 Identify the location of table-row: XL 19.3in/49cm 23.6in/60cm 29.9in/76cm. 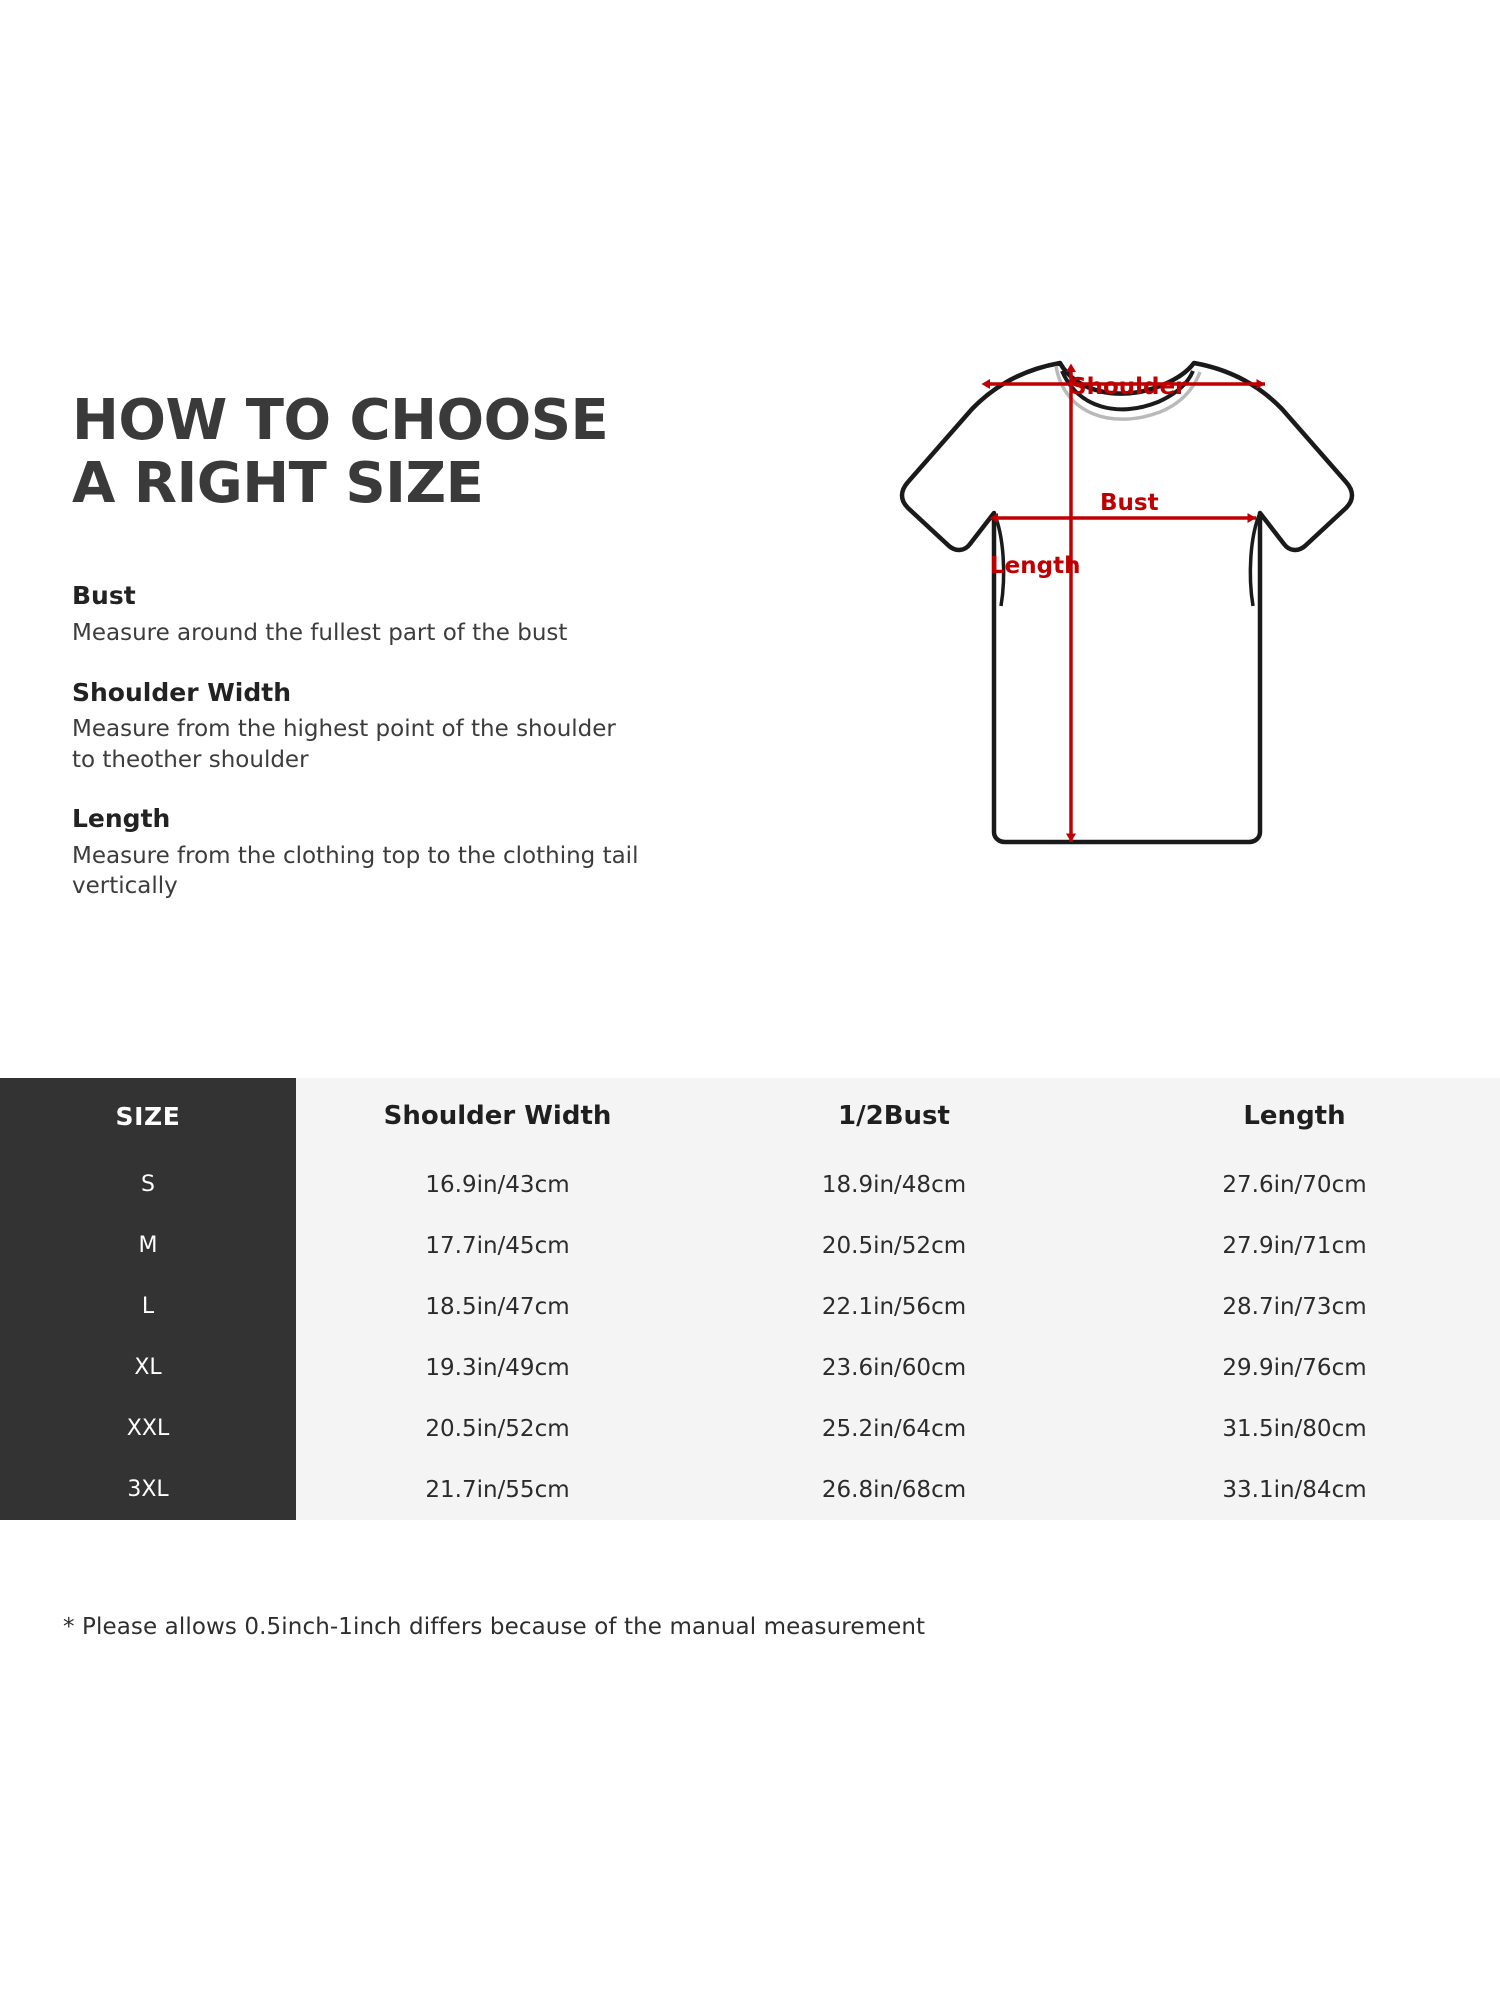
(750, 1367).